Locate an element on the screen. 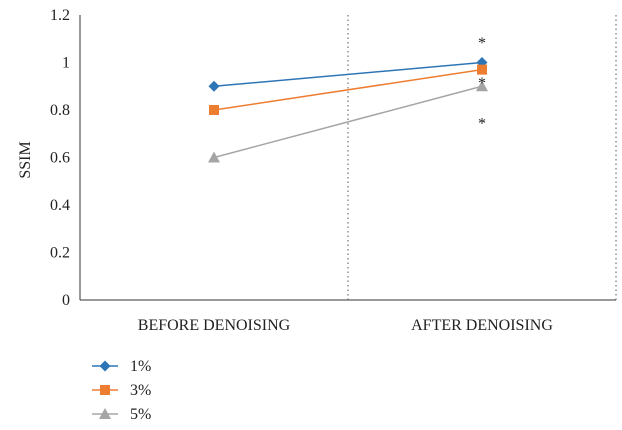 The width and height of the screenshot is (622, 430). y-tick-label: 0.8 is located at coordinates (60, 110).